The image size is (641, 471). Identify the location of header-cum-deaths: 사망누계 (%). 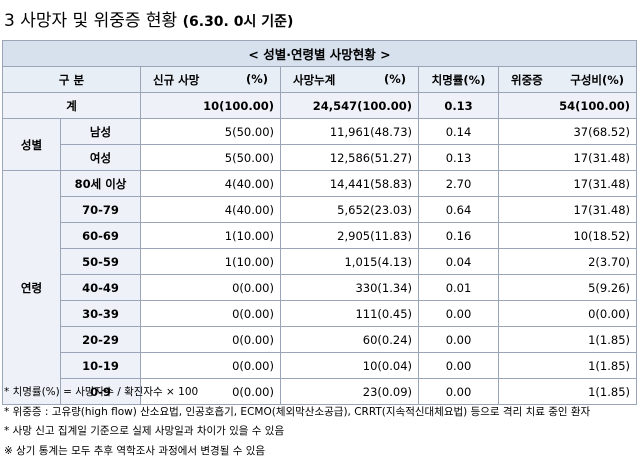
(349, 79).